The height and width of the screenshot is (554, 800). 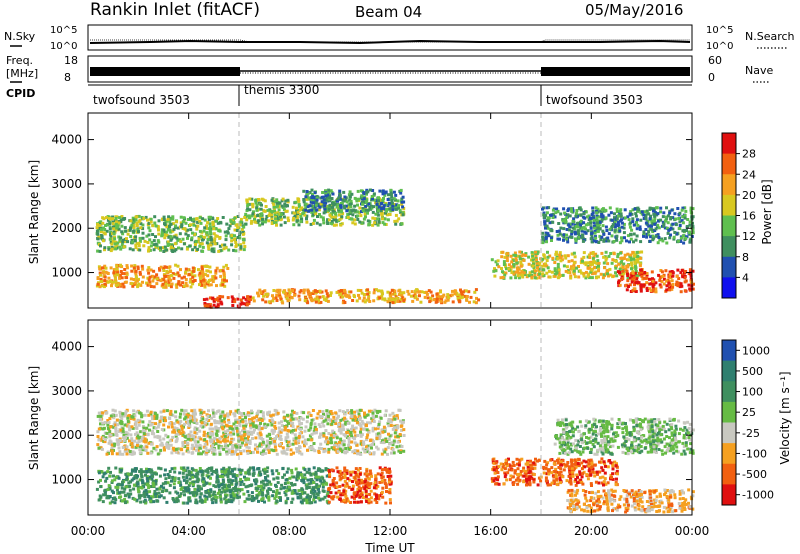 What do you see at coordinates (719, 30) in the screenshot?
I see `nsearch-tick-high: 10^5` at bounding box center [719, 30].